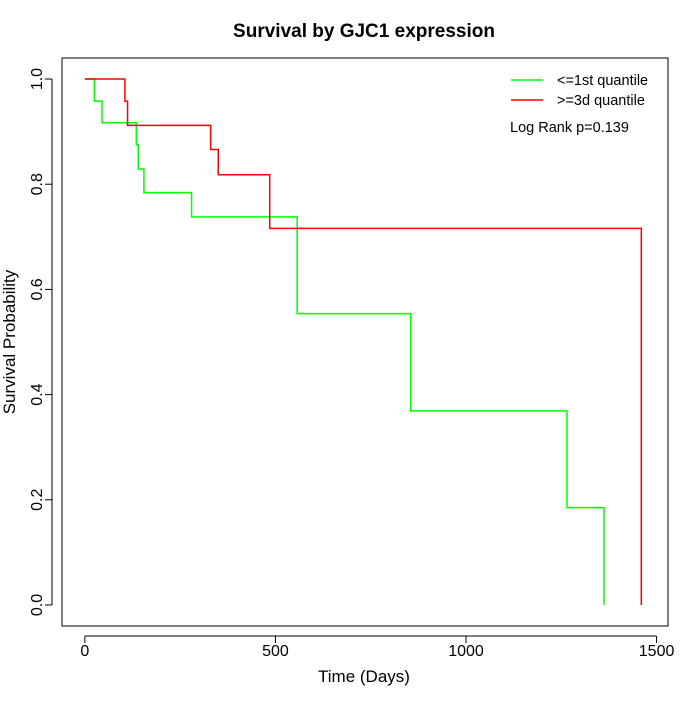  I want to click on y-tick-label: 0.2, so click(37, 500).